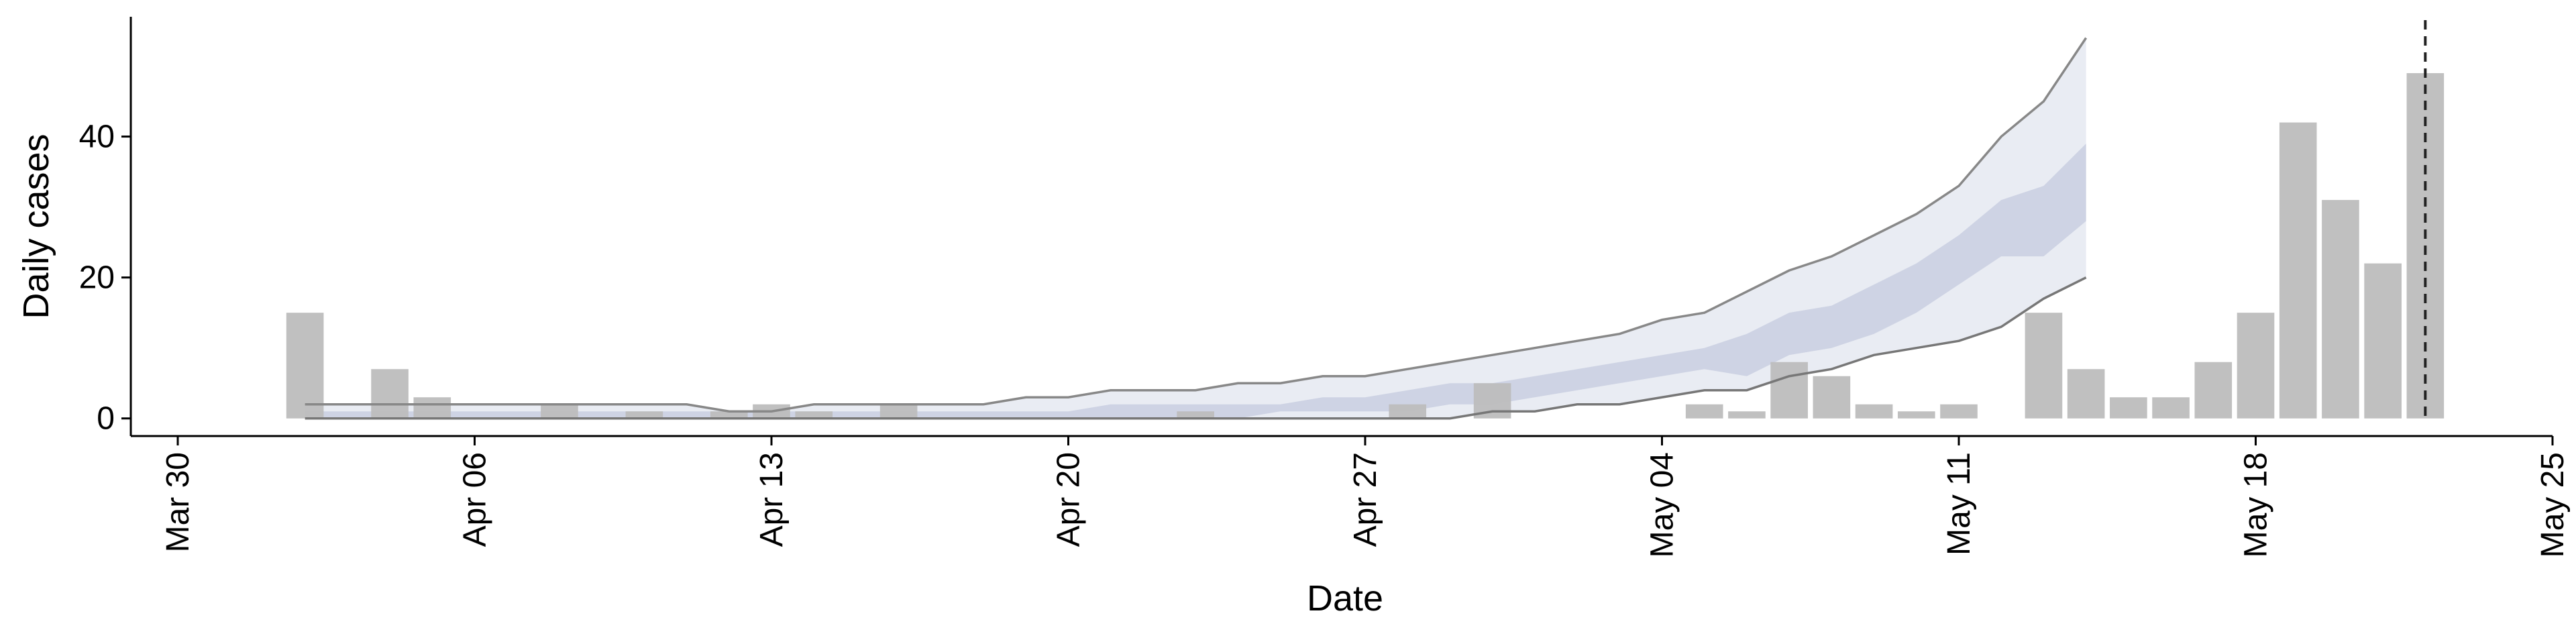  I want to click on y-tick-label: 0, so click(106, 419).